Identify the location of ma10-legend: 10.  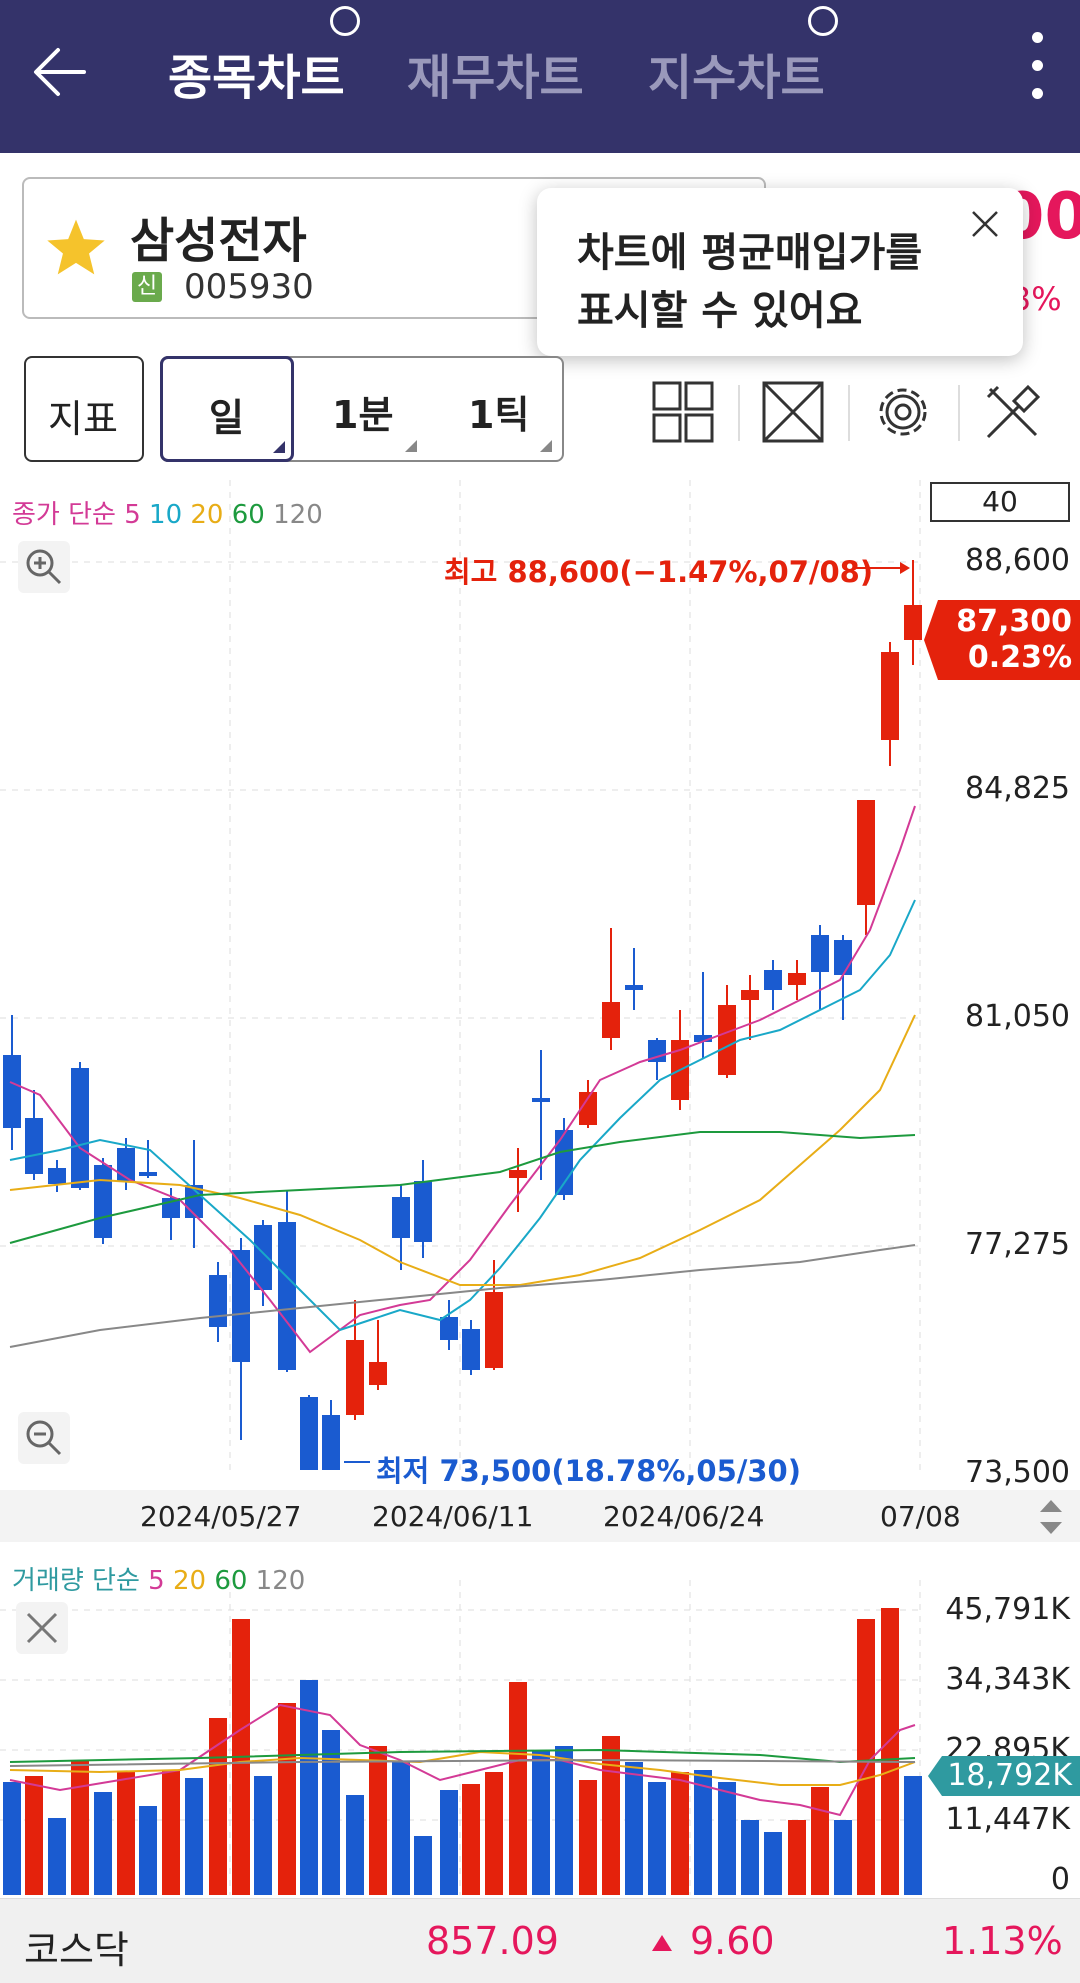
(166, 515).